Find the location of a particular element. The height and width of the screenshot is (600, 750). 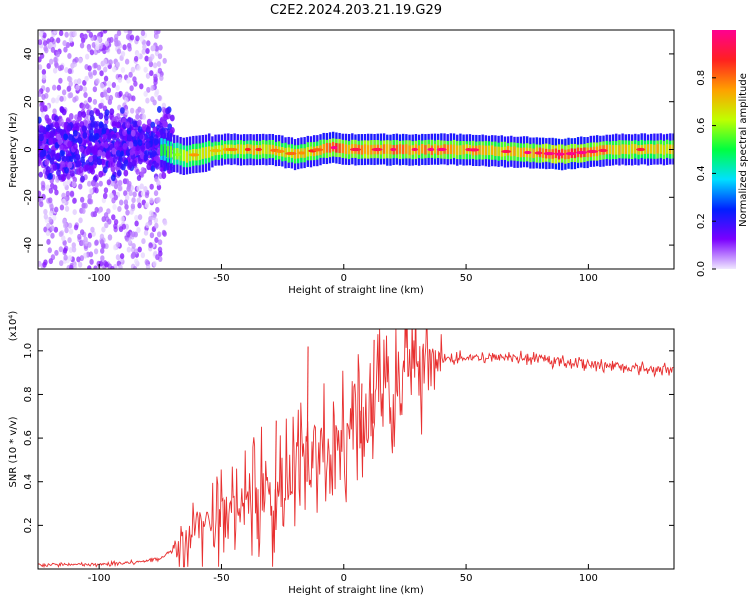

y-tick-label: 0.4 is located at coordinates (28, 482).